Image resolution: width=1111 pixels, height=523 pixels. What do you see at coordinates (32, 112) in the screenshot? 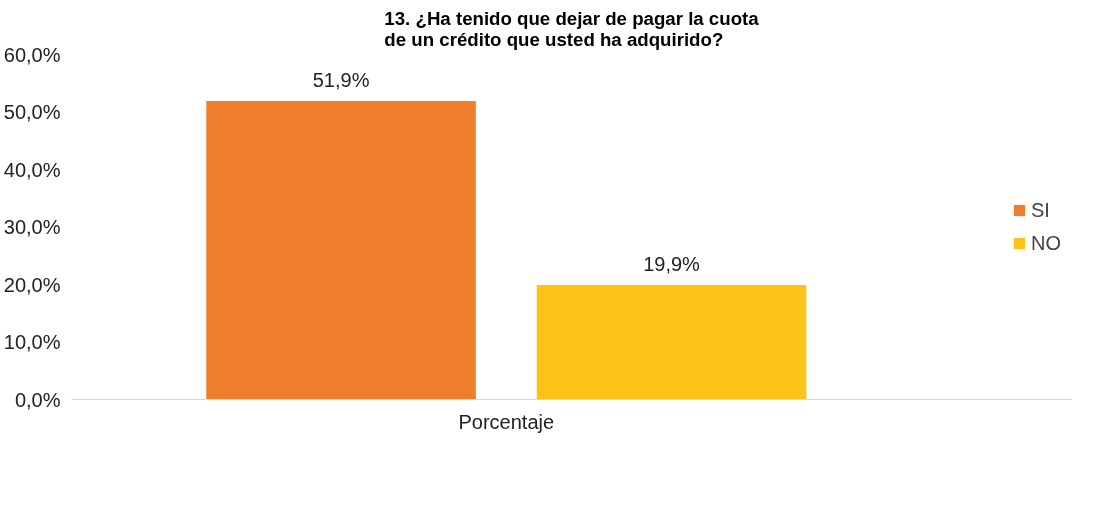
I see `y-tick-label: 50,0%` at bounding box center [32, 112].